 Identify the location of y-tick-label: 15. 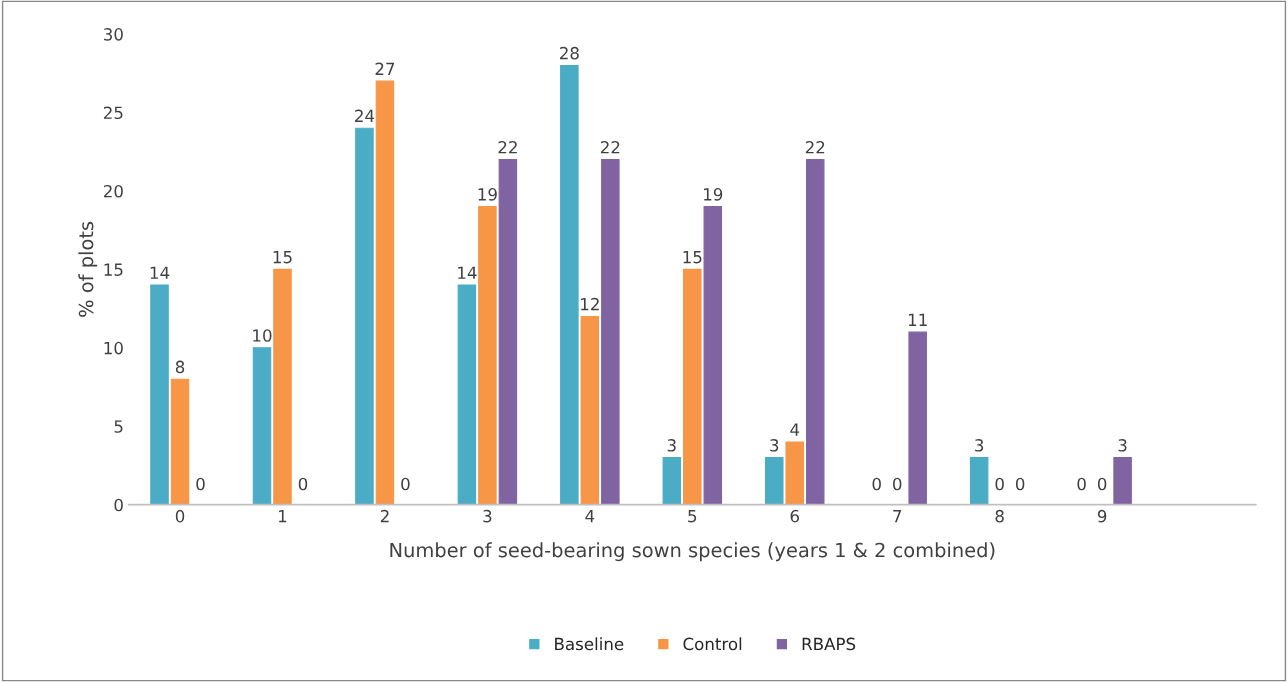
(113, 269).